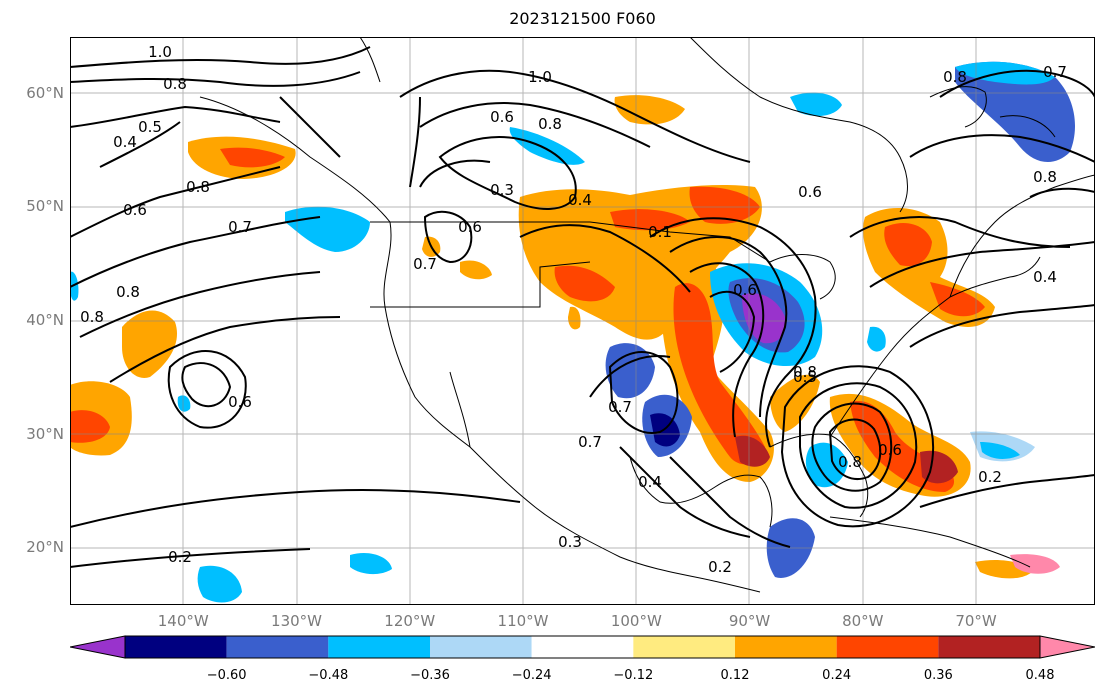 The height and width of the screenshot is (698, 1105). I want to click on colorbar-tick-label: −0.24, so click(531, 675).